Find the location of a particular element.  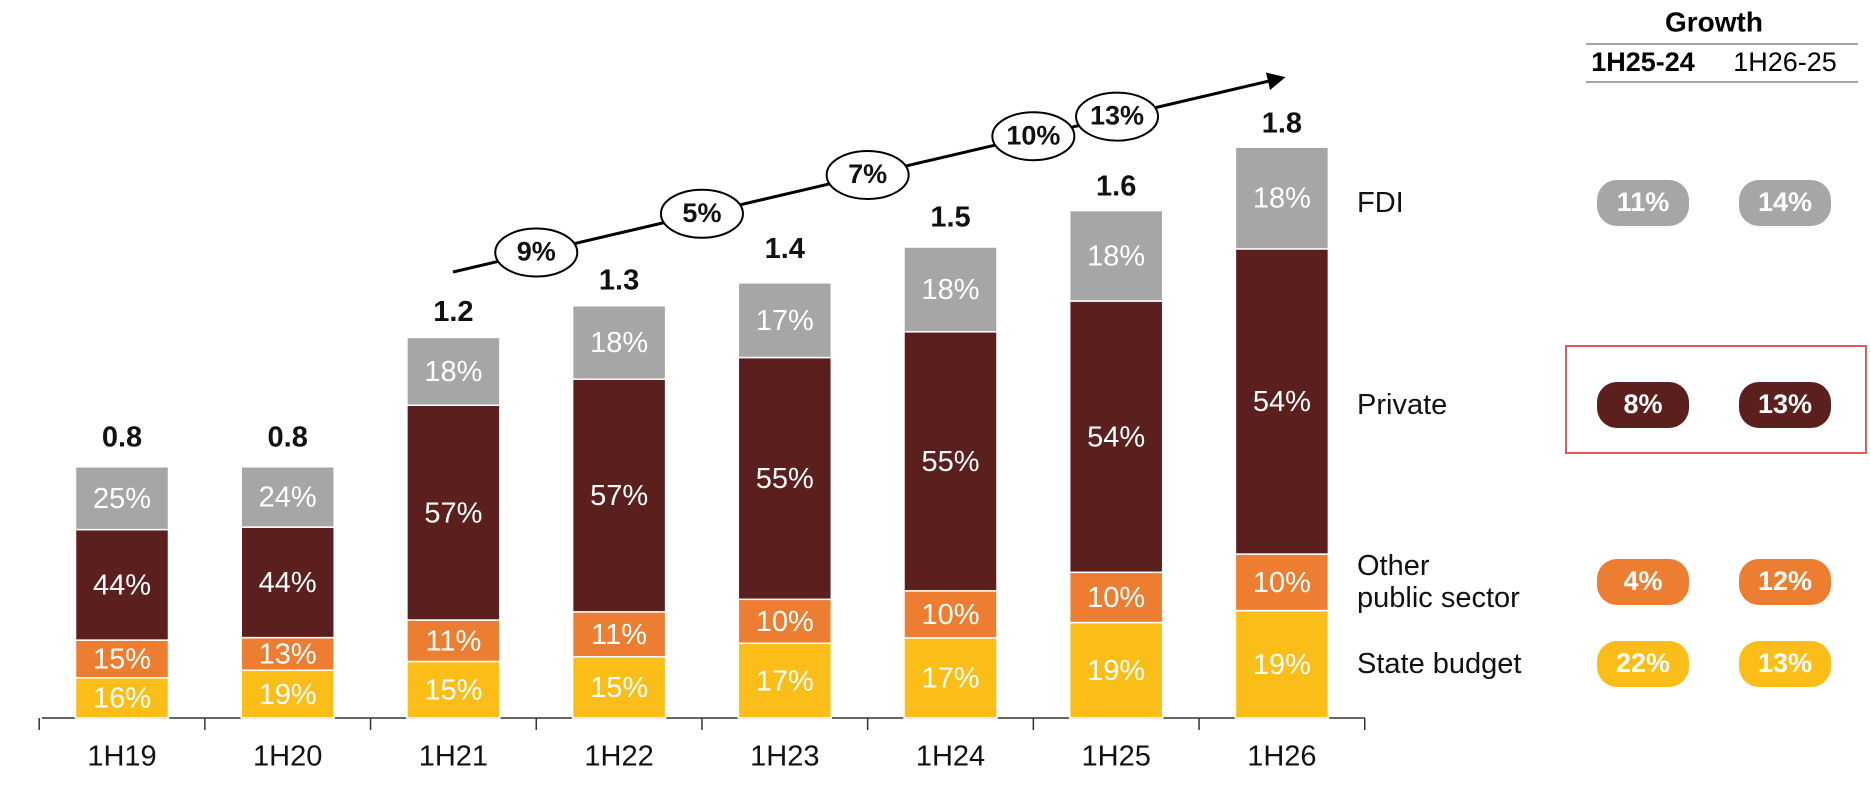

growth-pill-label: 12% is located at coordinates (1785, 581).